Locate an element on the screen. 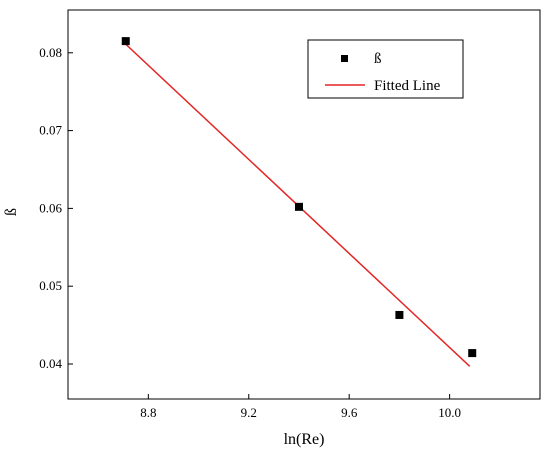 This screenshot has height=455, width=550. y-tick-label: 0.06 is located at coordinates (50, 207).